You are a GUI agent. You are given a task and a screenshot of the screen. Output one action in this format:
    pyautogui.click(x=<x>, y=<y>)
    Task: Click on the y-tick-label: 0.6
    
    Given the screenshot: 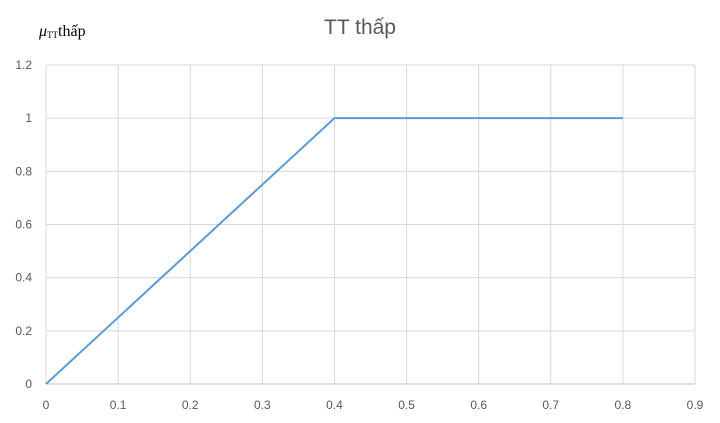 What is the action you would take?
    pyautogui.click(x=23, y=225)
    